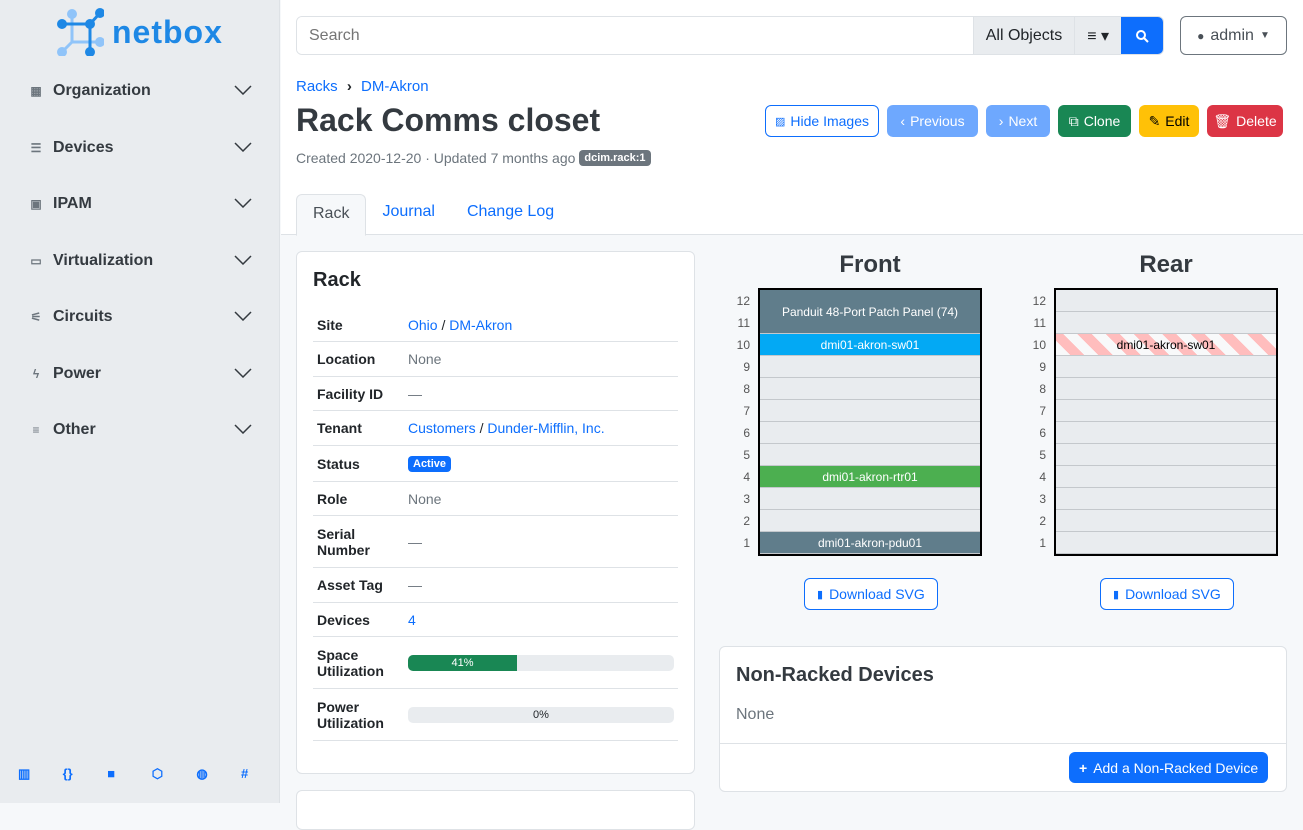 This screenshot has width=1303, height=830. Describe the element at coordinates (829, 121) in the screenshot. I see `btn-label: Hide Images` at that location.